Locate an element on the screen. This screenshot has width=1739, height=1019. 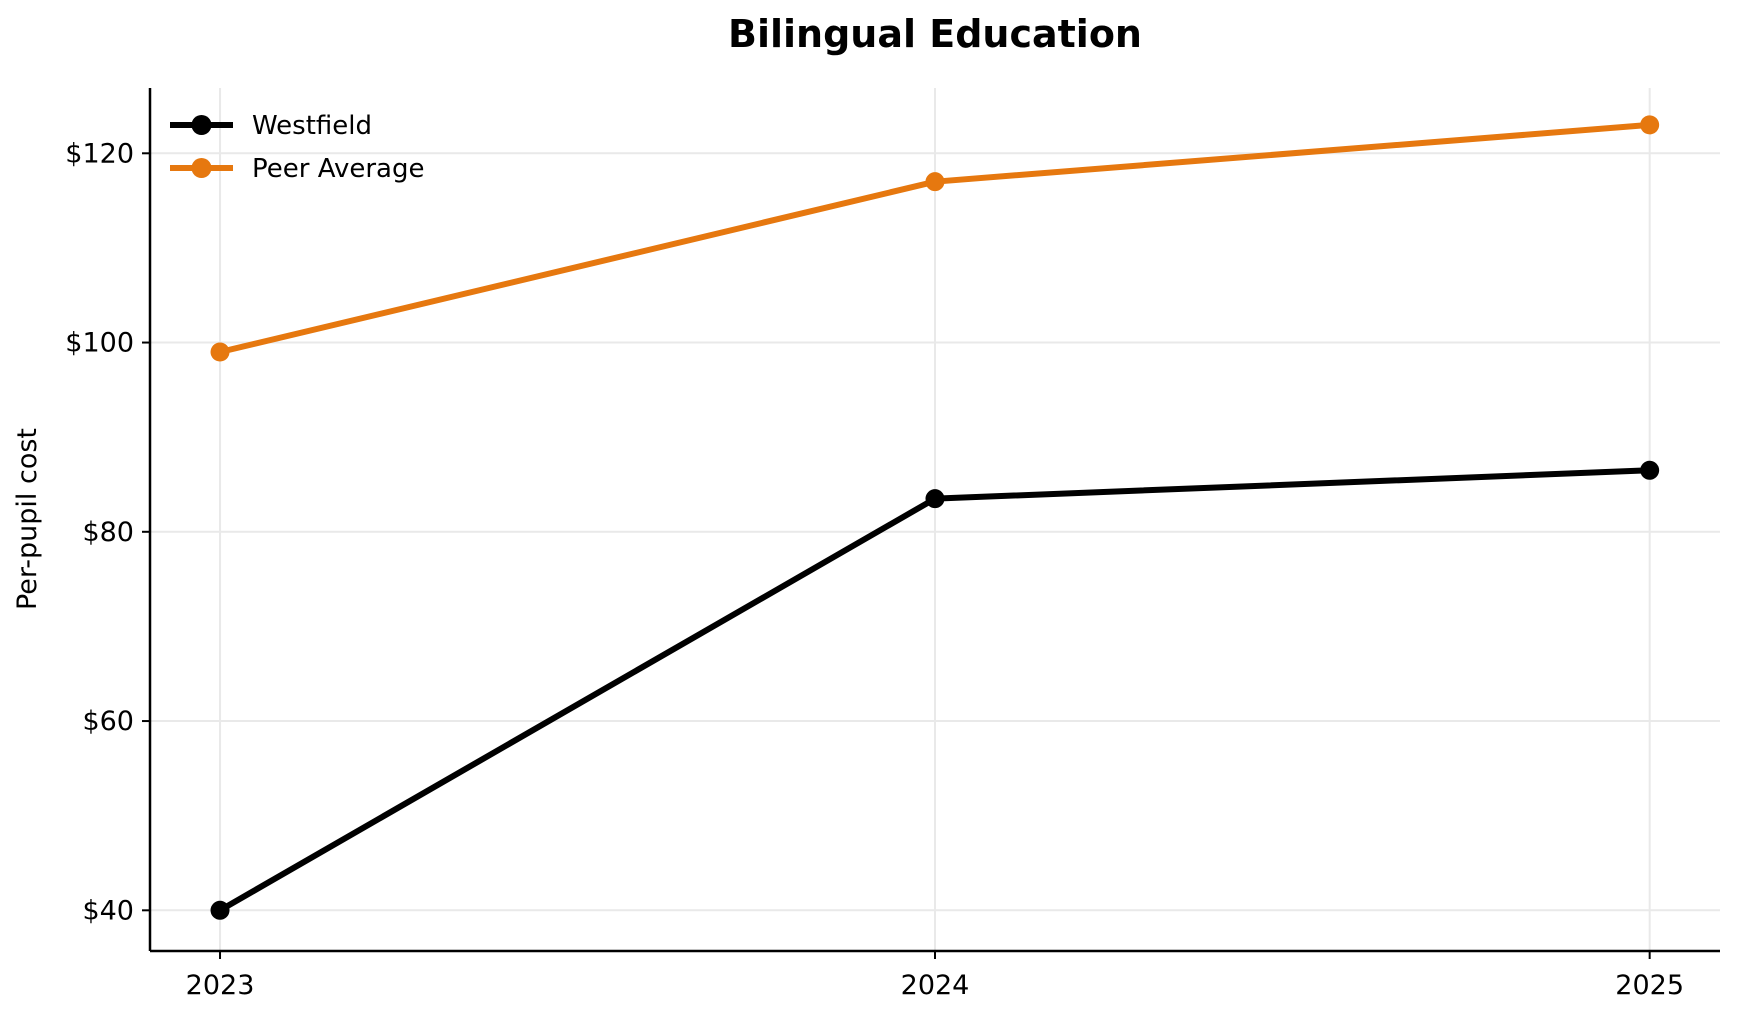
x-tick-label: 2023 is located at coordinates (220, 985).